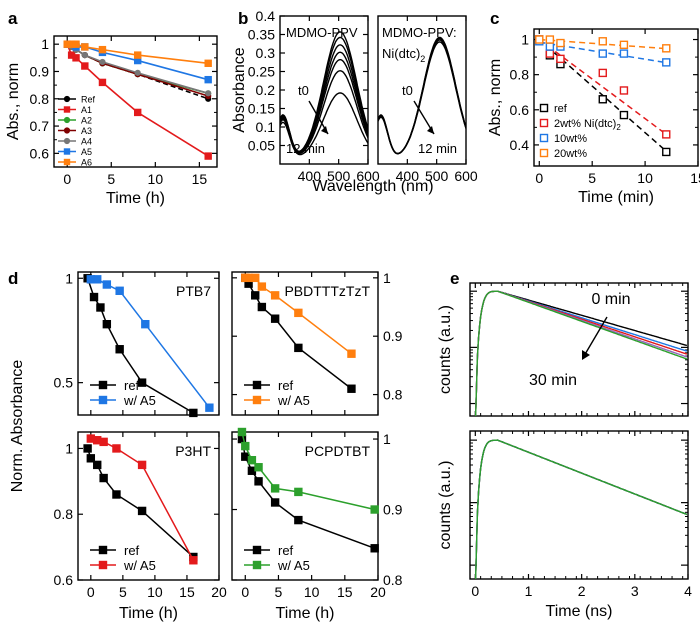  I want to click on decay-30-min, so click(581, 509).